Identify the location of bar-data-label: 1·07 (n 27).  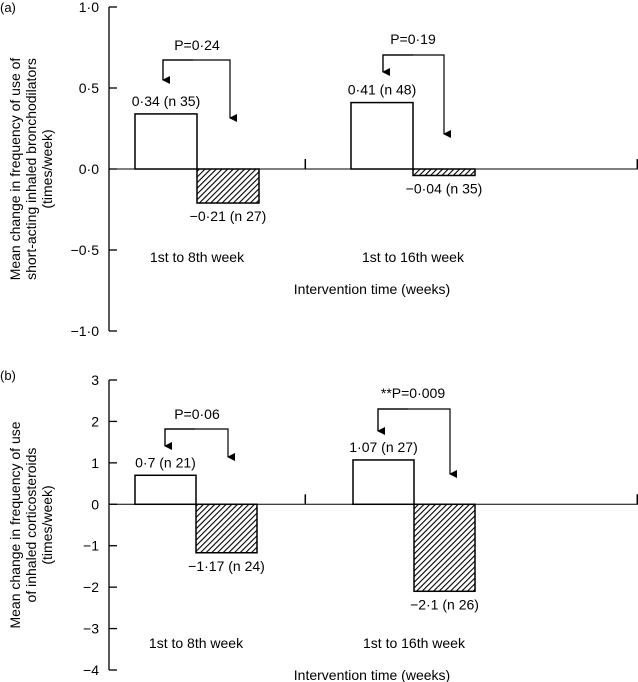
(383, 447).